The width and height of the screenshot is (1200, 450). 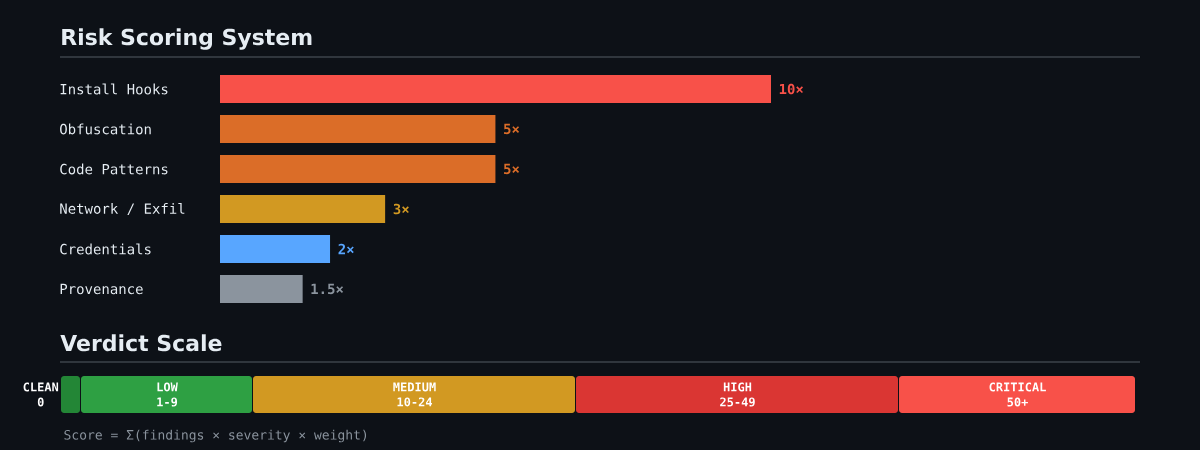 I want to click on text: 50+, so click(x=1017, y=402).